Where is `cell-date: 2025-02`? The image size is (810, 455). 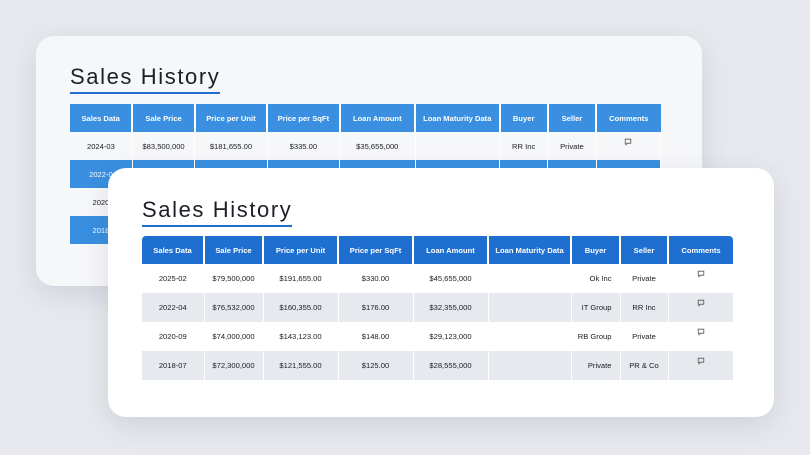
cell-date: 2025-02 is located at coordinates (173, 278).